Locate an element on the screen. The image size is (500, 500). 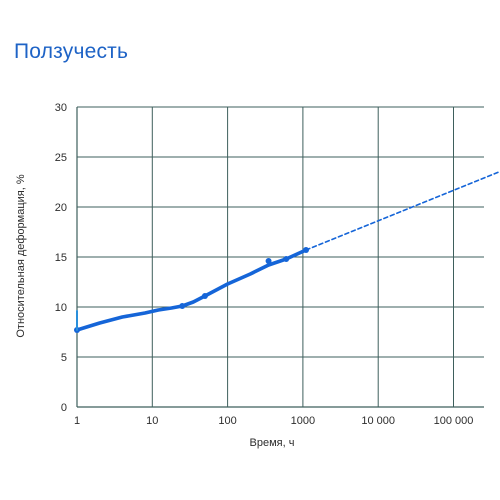
x-tick-label: 100 000 is located at coordinates (454, 421).